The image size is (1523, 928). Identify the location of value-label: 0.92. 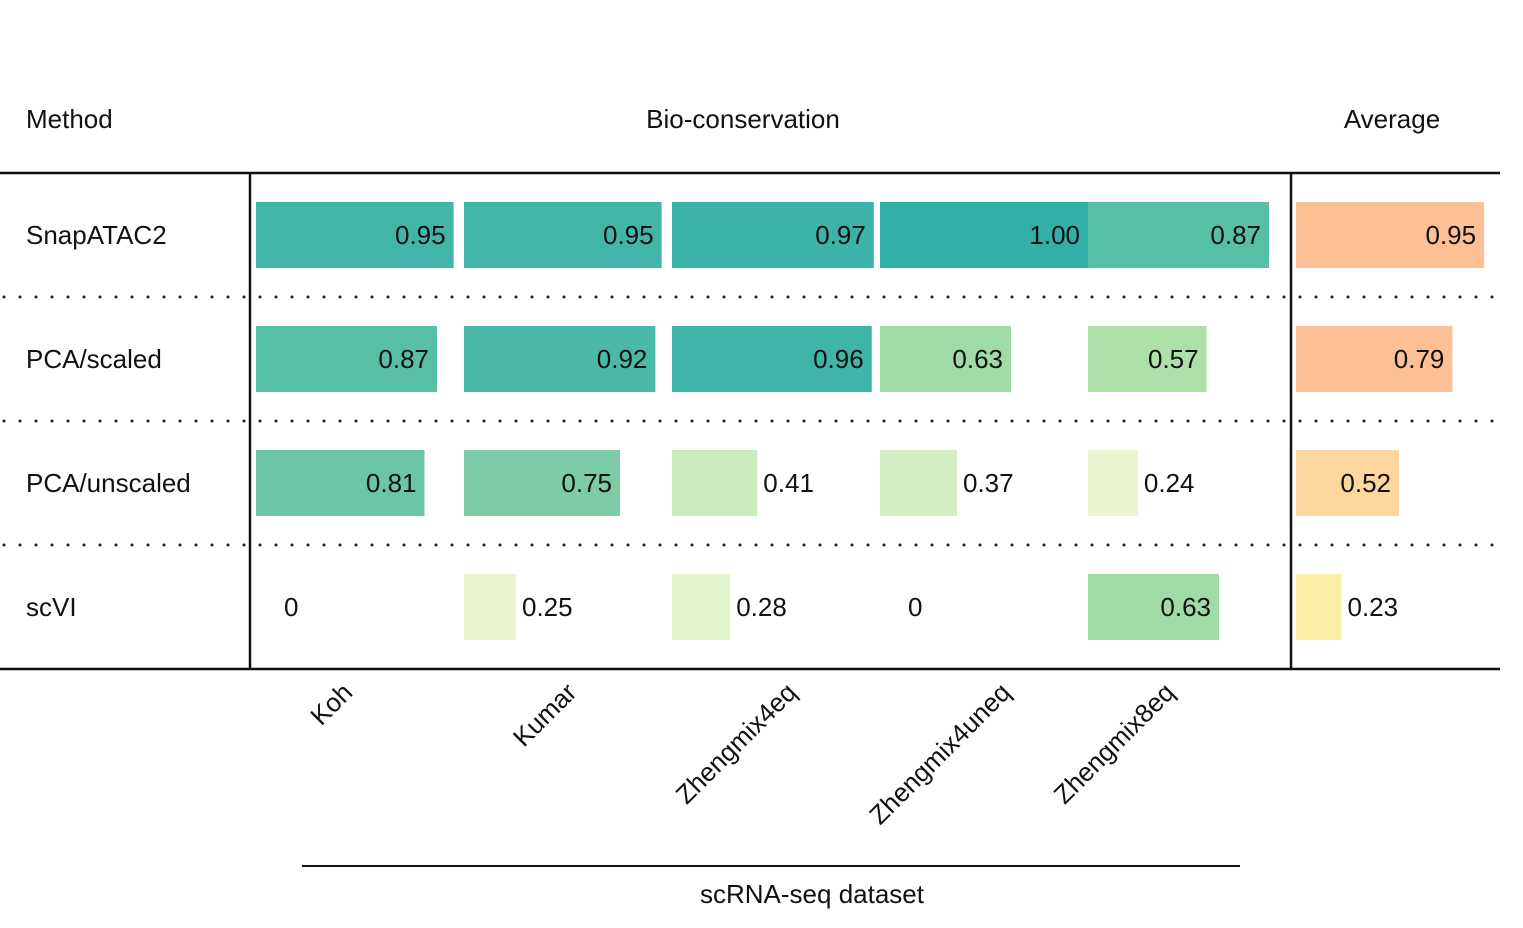
(622, 359).